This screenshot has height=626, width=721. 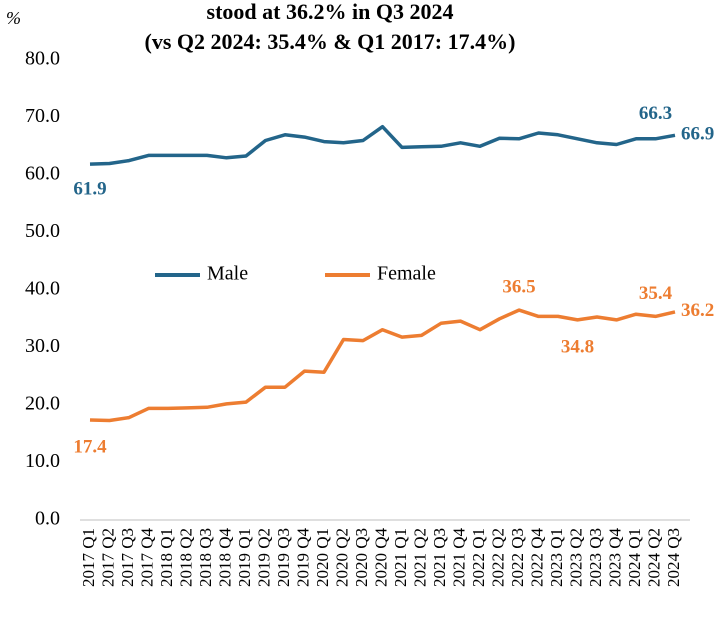 What do you see at coordinates (656, 293) in the screenshot?
I see `data-label: 35.4` at bounding box center [656, 293].